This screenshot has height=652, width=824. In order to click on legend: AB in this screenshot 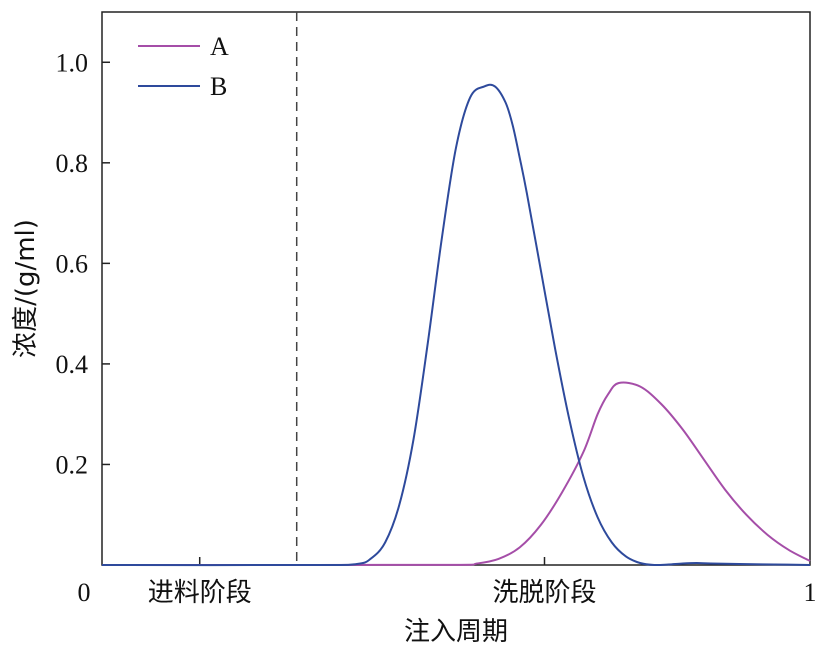, I will do `click(183, 66)`.